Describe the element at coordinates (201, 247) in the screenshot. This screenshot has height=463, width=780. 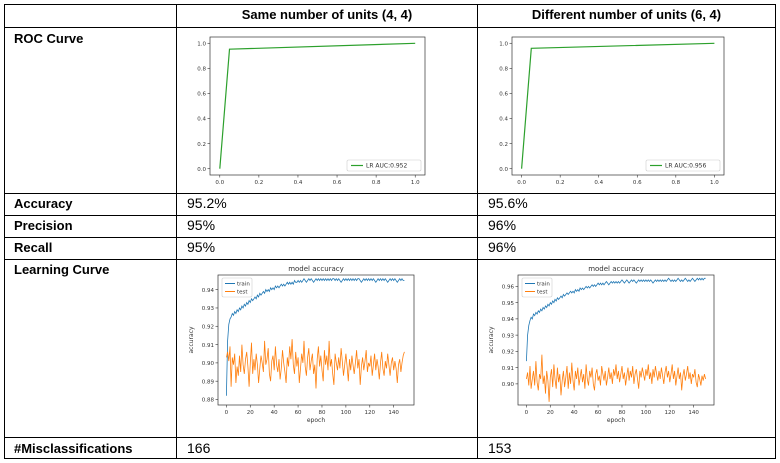
I see `recall-same-units: 95%` at that location.